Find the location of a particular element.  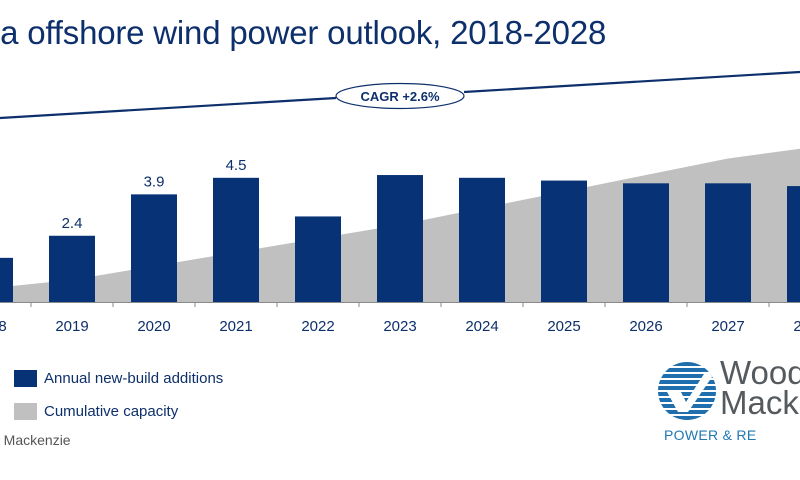

bar-2024 is located at coordinates (482, 239).